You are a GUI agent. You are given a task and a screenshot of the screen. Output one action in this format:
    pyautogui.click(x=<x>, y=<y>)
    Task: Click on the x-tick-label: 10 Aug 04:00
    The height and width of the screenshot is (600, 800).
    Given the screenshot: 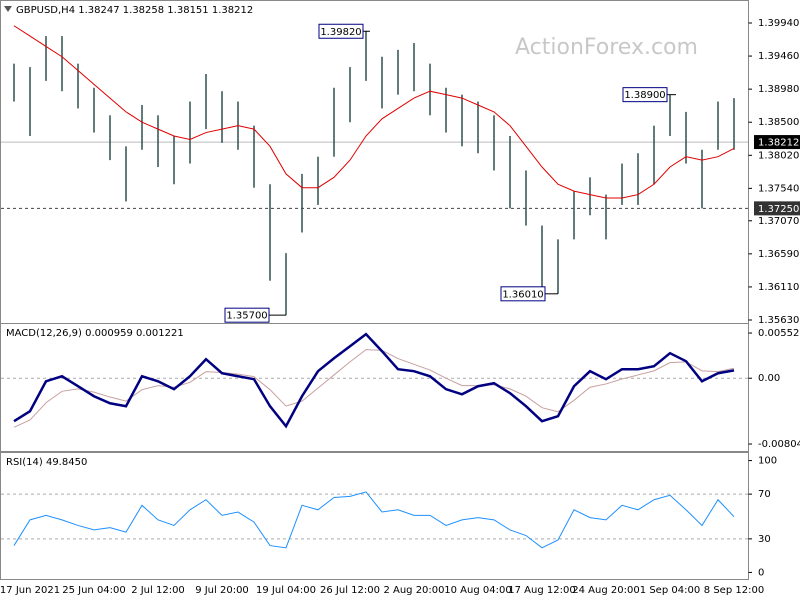 What is the action you would take?
    pyautogui.click(x=477, y=590)
    